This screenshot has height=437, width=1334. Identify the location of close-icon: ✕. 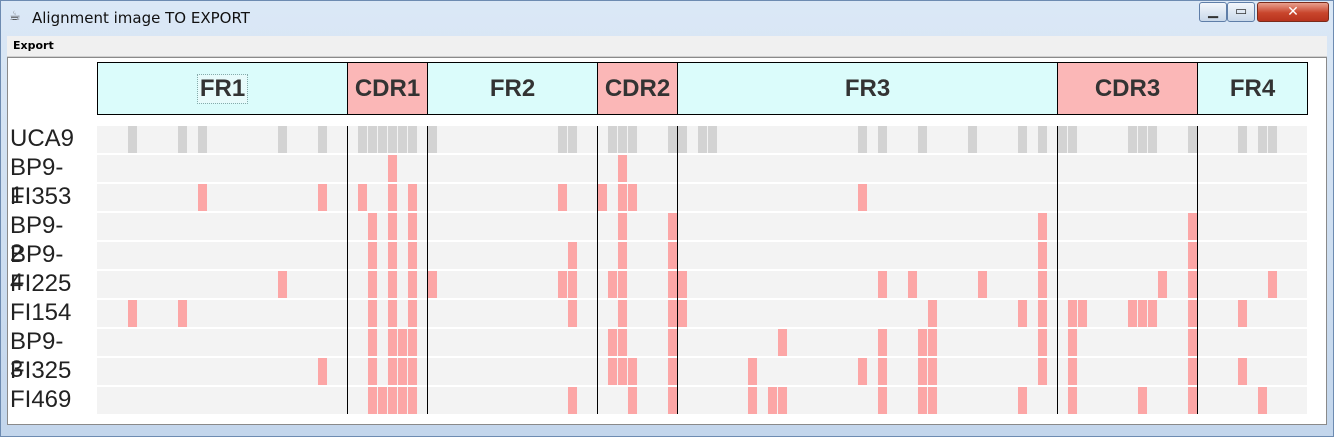
(1293, 12).